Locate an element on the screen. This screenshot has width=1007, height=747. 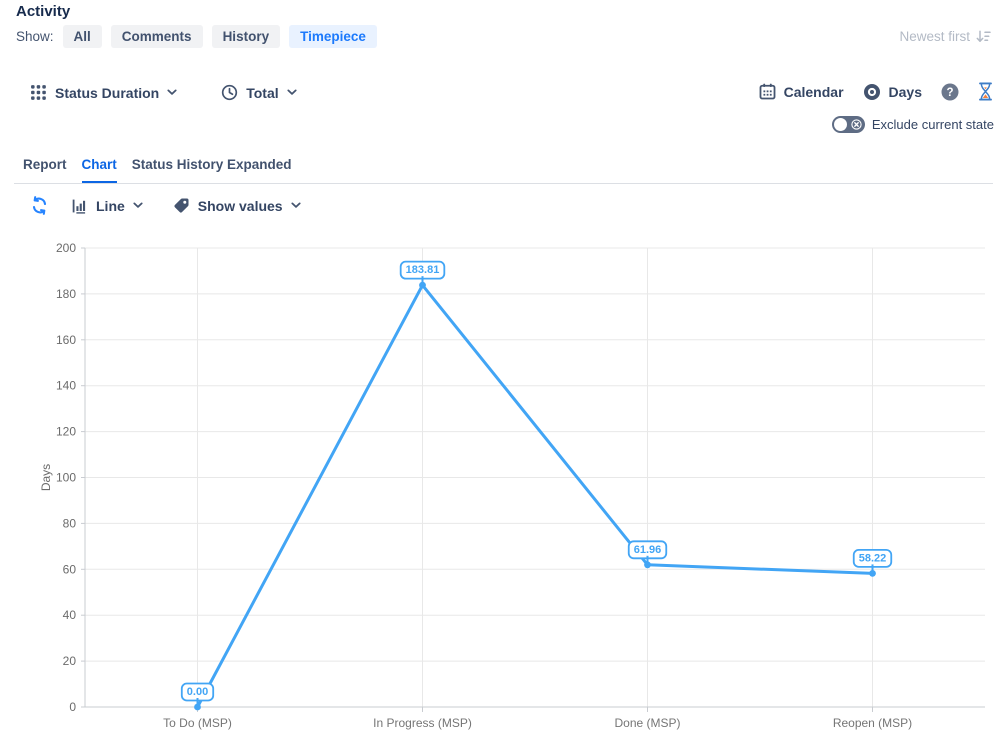
y-tick-label: 120 is located at coordinates (66, 432).